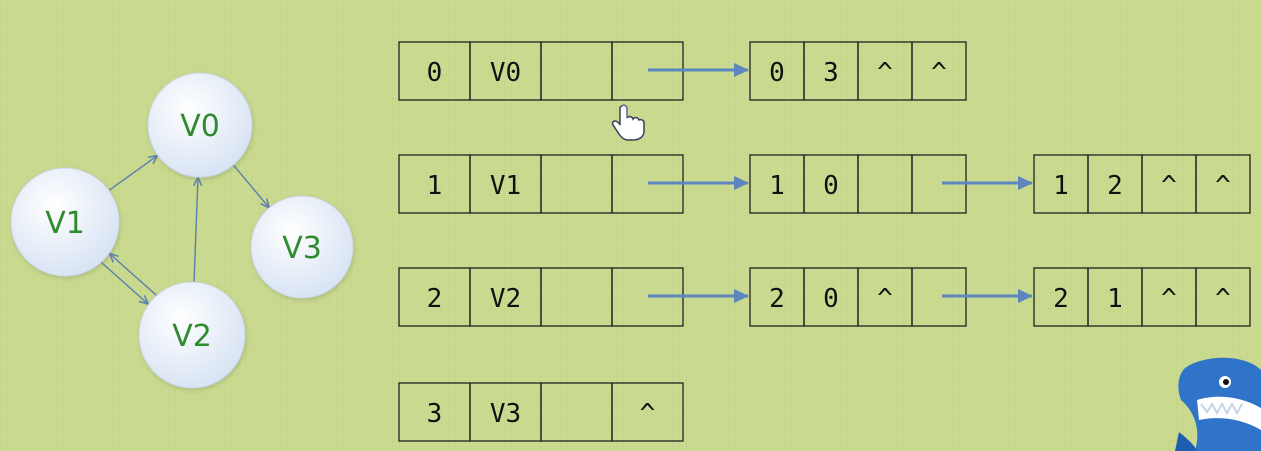  Describe the element at coordinates (505, 414) in the screenshot. I see `vertex-node-3-cell-text-1: V3` at that location.